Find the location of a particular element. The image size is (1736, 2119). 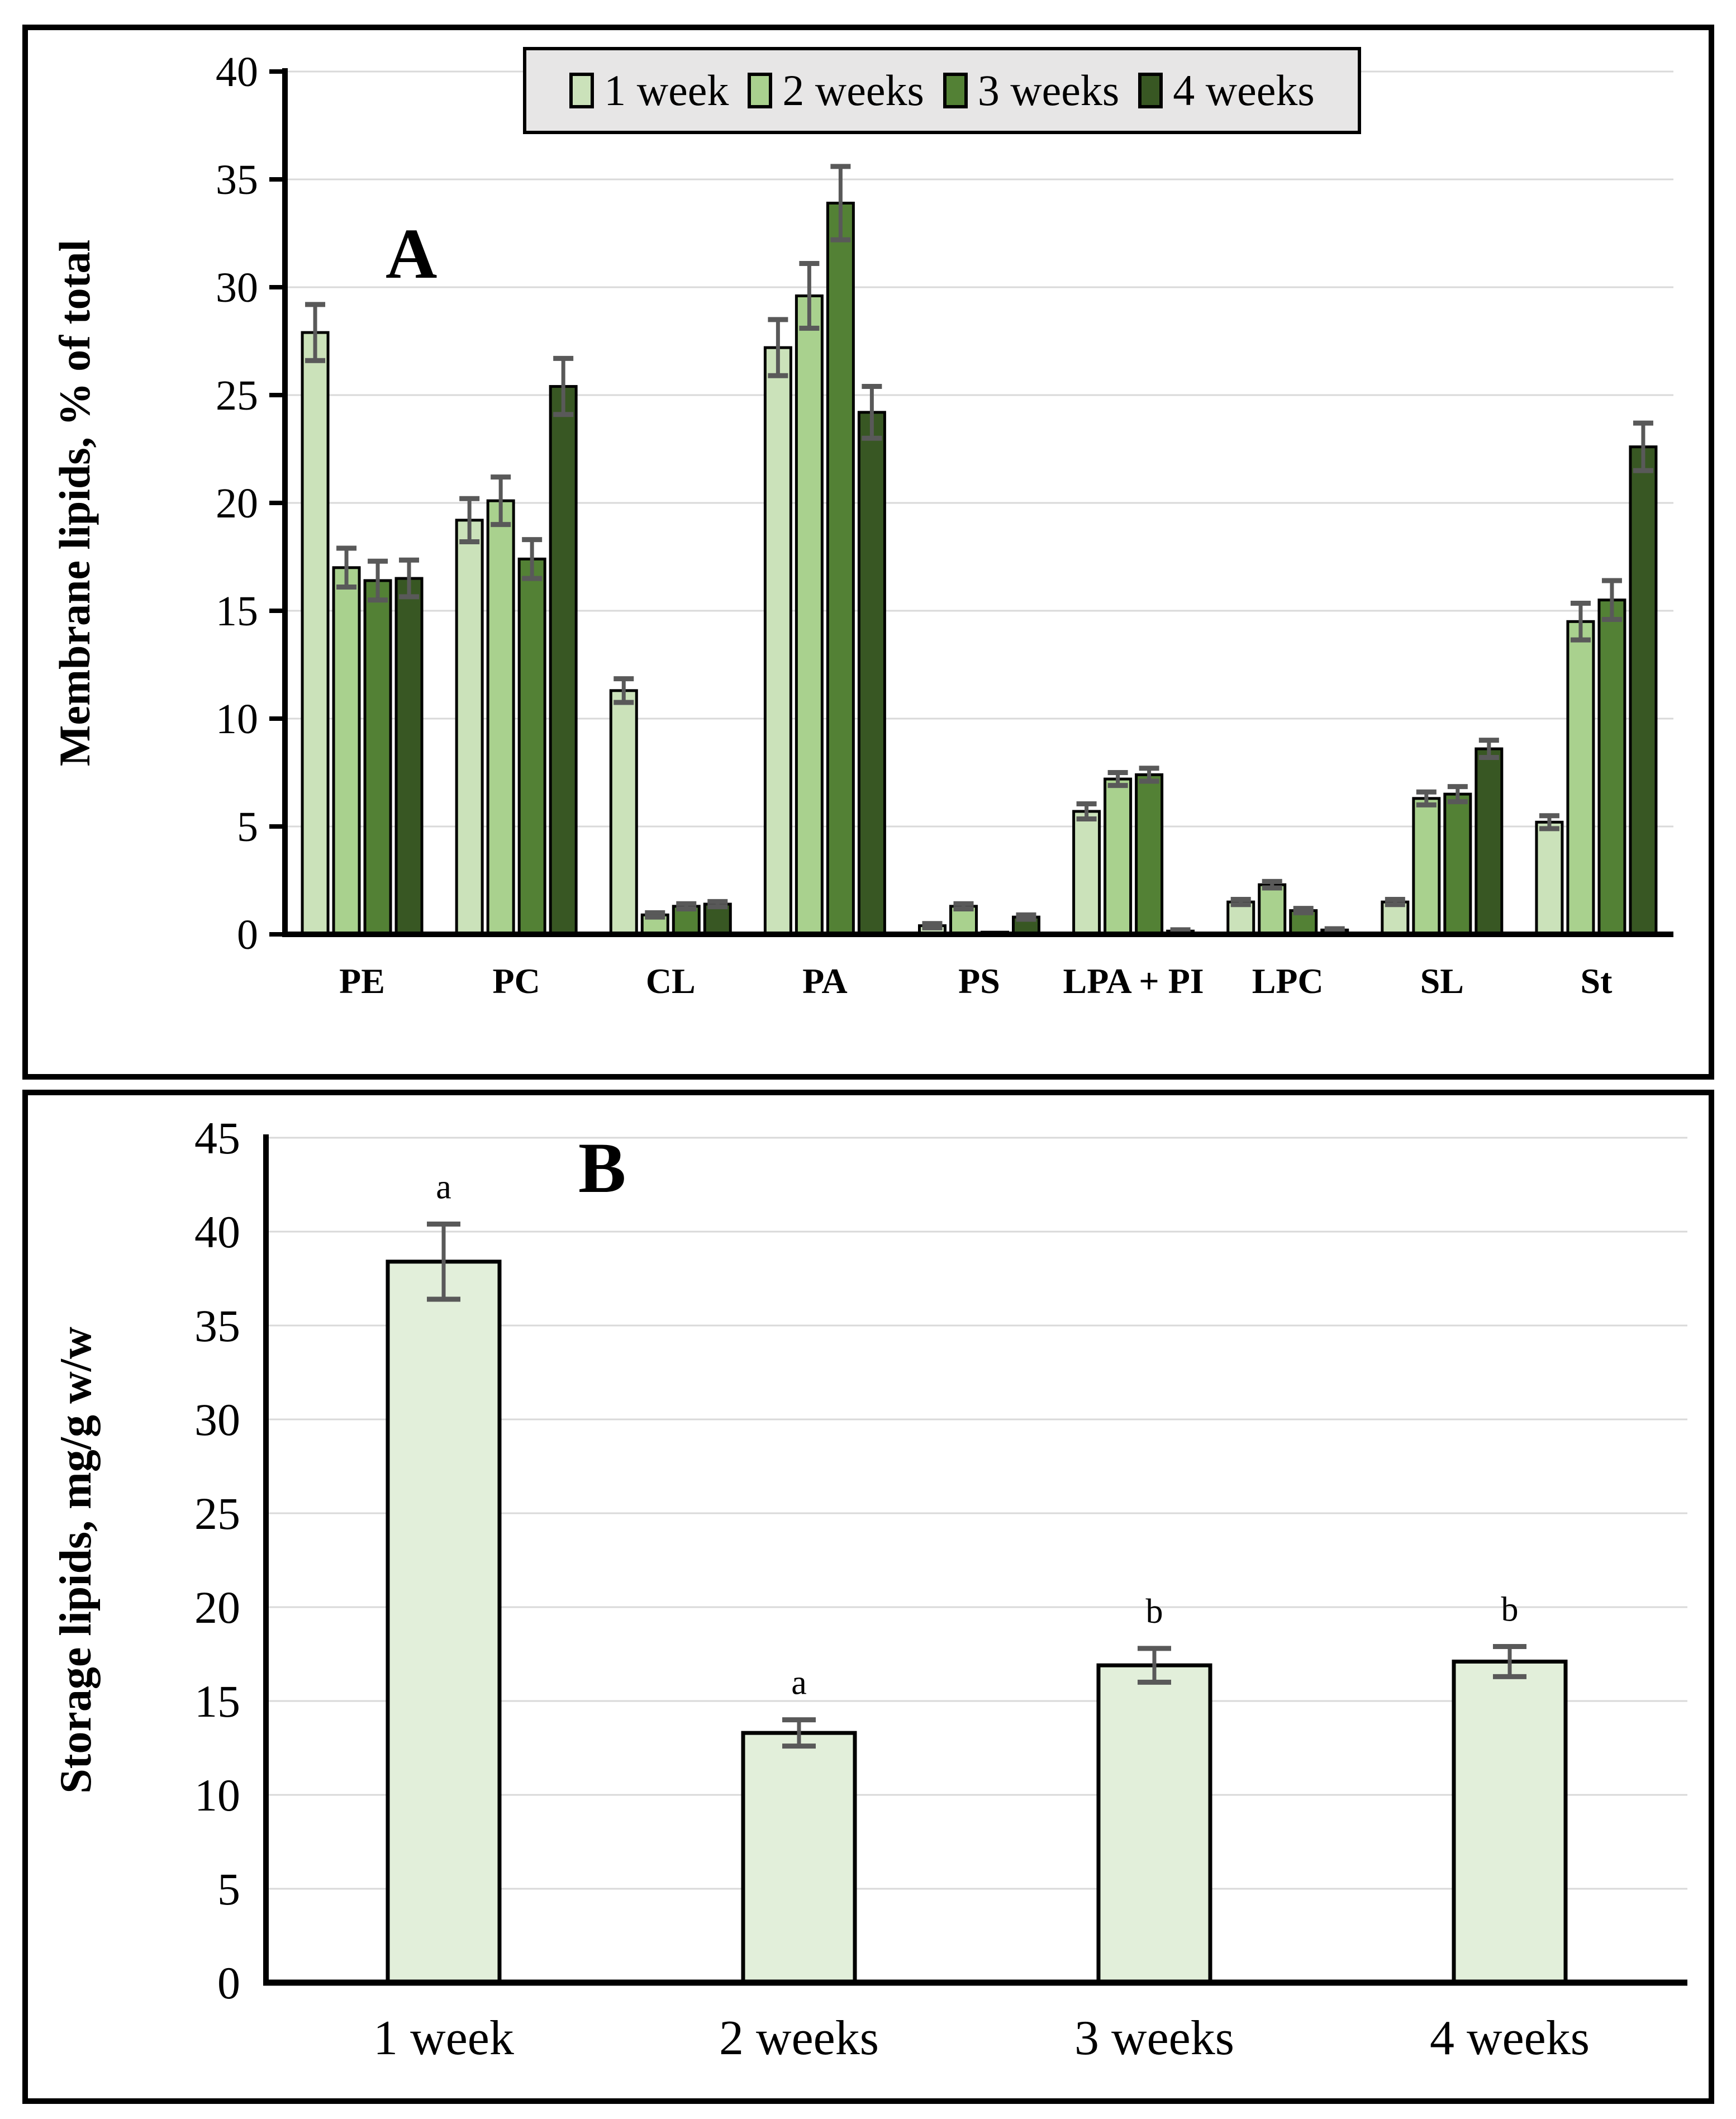

category-label: SL is located at coordinates (1442, 981).